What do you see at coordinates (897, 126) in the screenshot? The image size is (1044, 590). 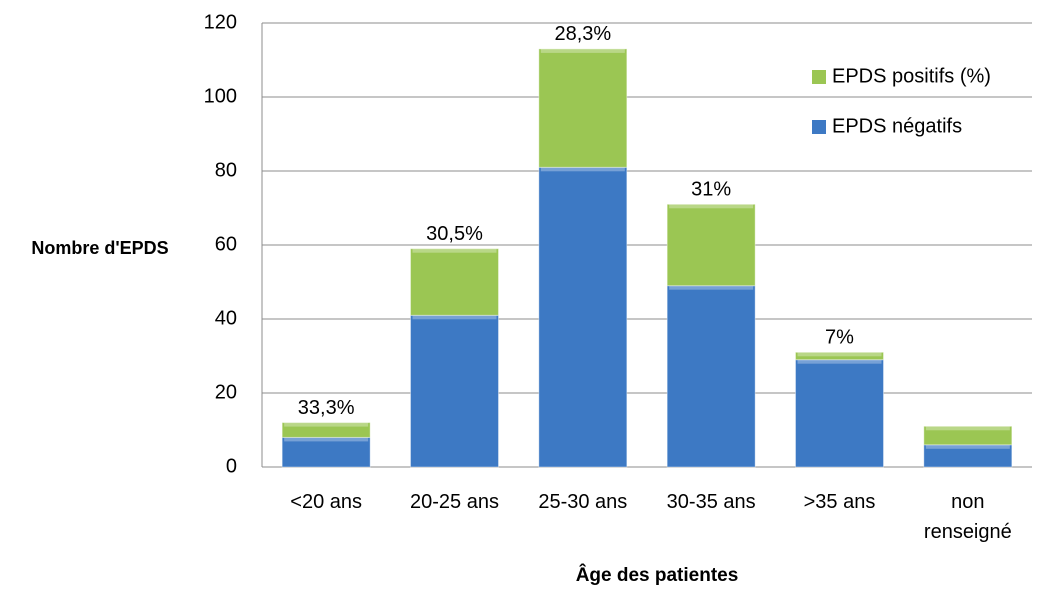 I see `legend-label: EPDS négatifs` at bounding box center [897, 126].